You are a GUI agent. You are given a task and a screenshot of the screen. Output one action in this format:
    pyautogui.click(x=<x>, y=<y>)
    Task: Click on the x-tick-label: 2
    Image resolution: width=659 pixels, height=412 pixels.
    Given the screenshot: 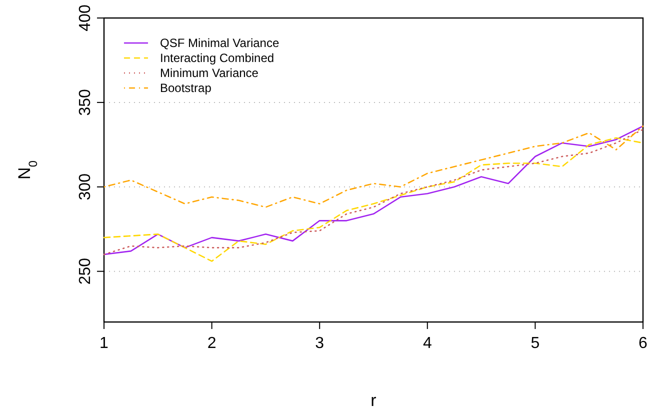 What is the action you would take?
    pyautogui.click(x=211, y=343)
    